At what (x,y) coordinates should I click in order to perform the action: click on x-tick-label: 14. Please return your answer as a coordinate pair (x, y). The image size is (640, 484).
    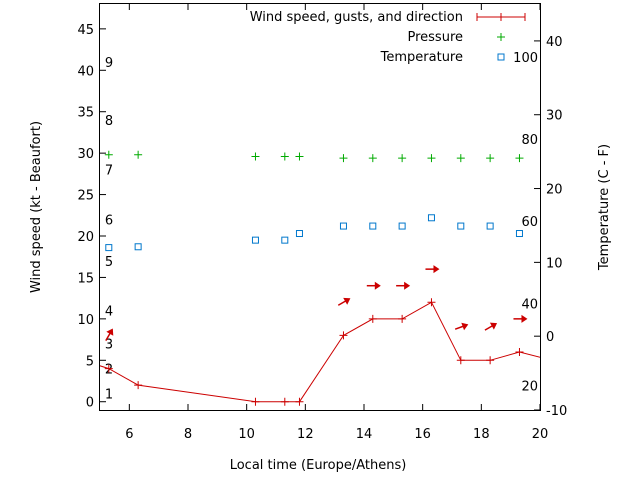
    Looking at the image, I should click on (364, 434).